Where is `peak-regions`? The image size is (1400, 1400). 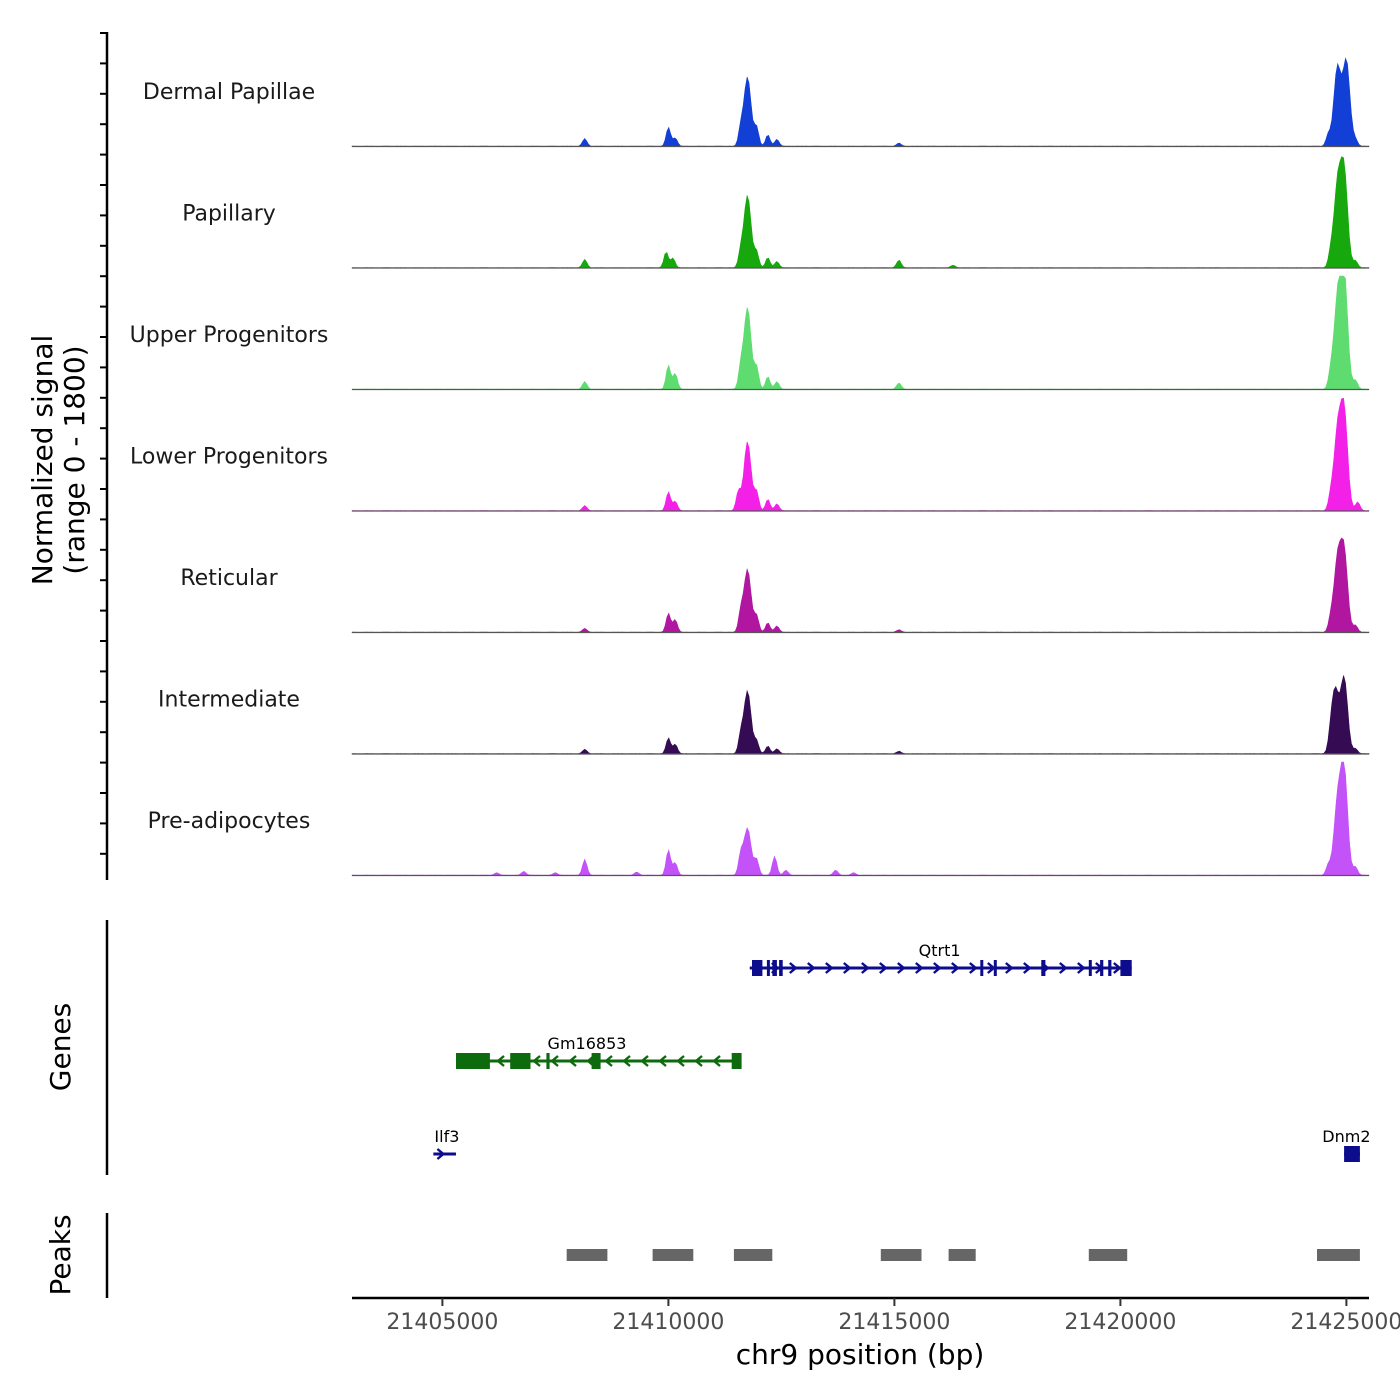
peak-regions is located at coordinates (963, 1255).